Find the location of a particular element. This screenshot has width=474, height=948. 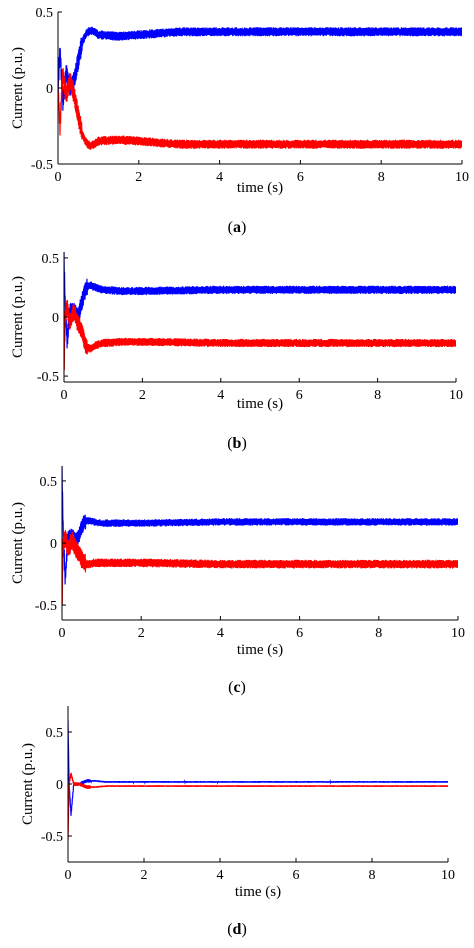

caption-letter: a is located at coordinates (237, 227).